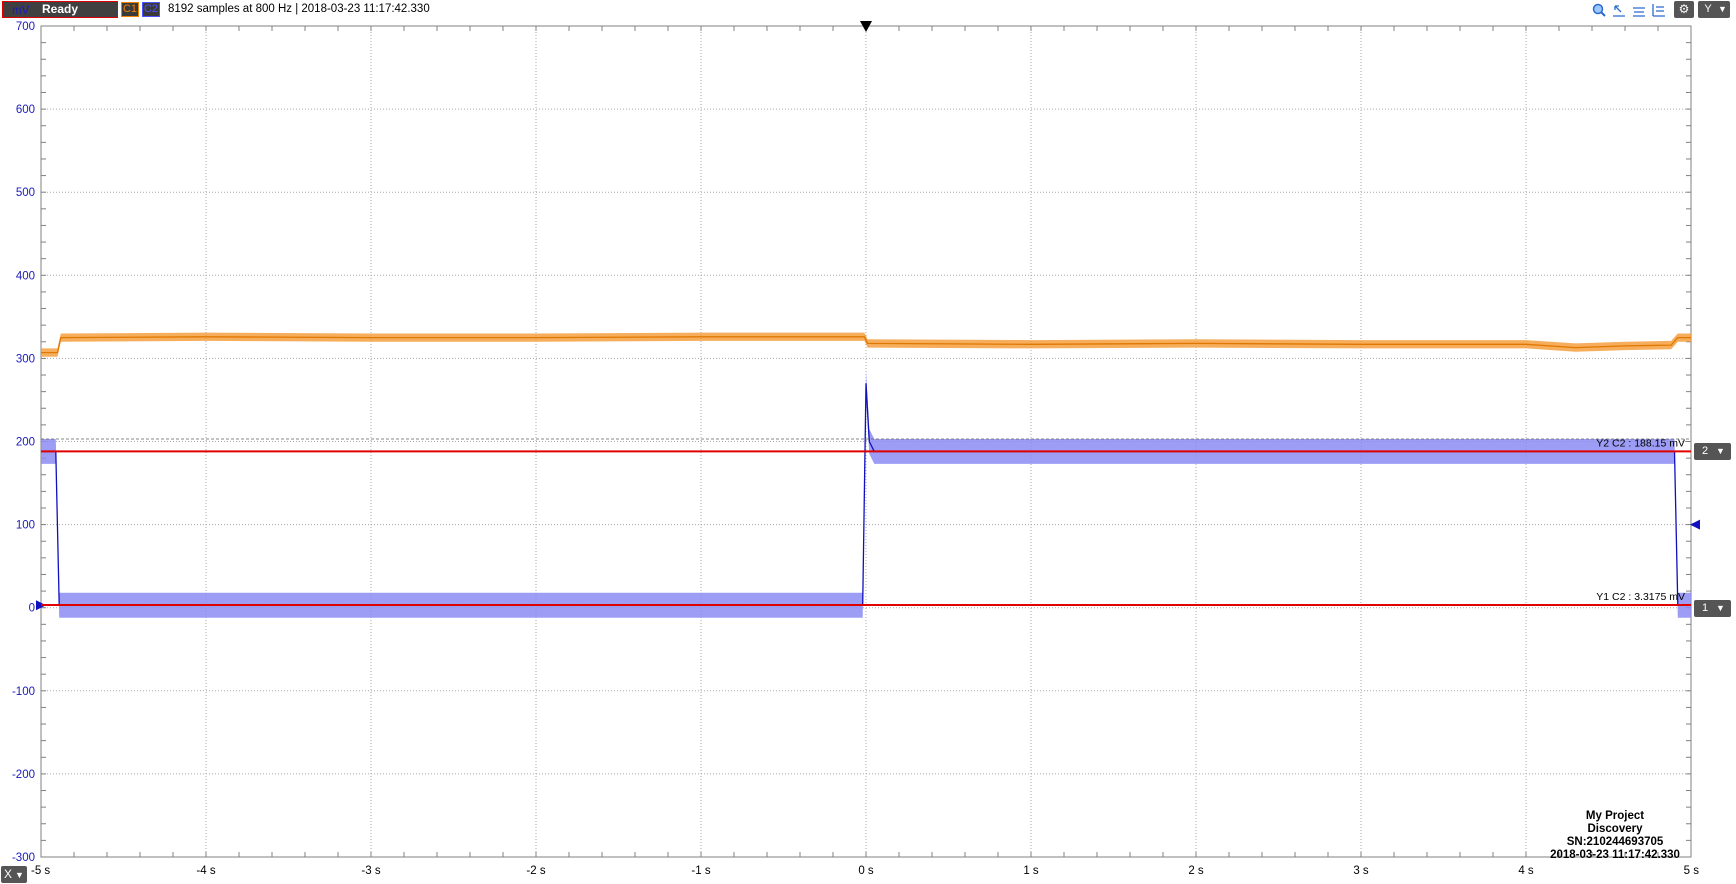  What do you see at coordinates (23, 692) in the screenshot?
I see `y-tick-label: -100` at bounding box center [23, 692].